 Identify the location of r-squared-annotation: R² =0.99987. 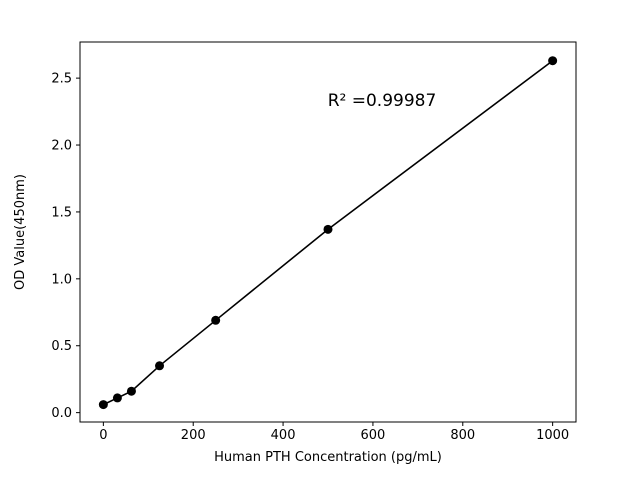
(382, 101).